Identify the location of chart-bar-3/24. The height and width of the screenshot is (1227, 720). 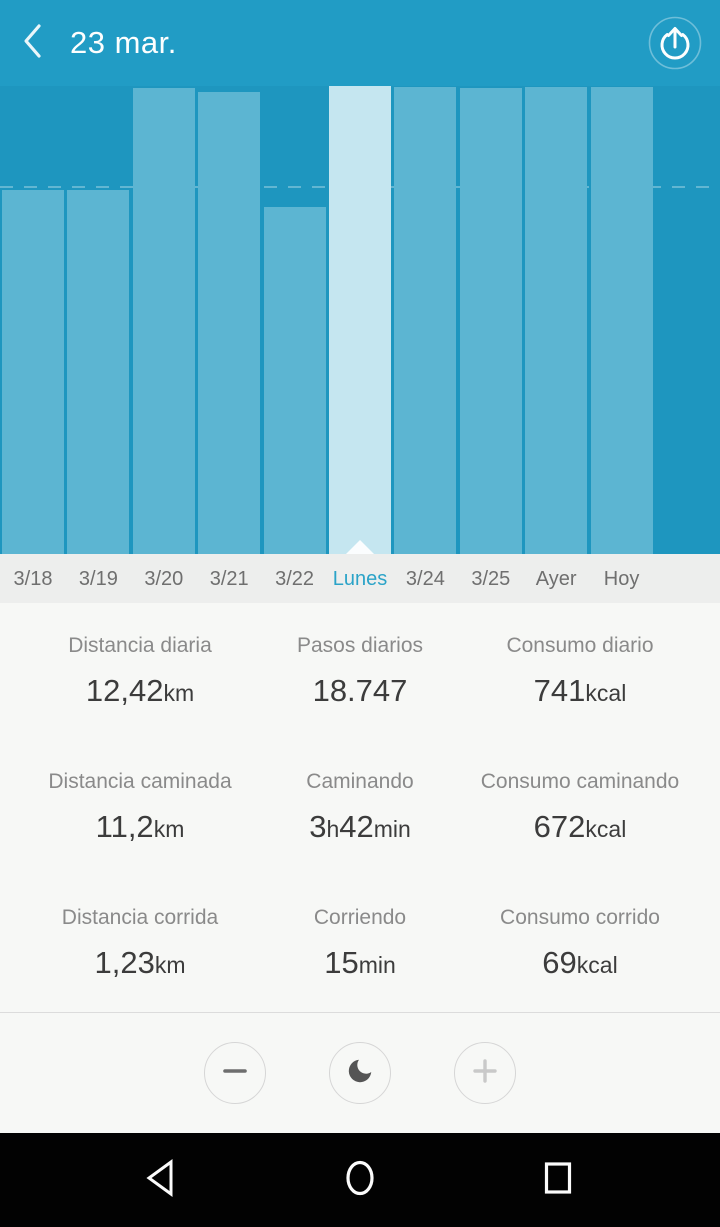
(425, 320).